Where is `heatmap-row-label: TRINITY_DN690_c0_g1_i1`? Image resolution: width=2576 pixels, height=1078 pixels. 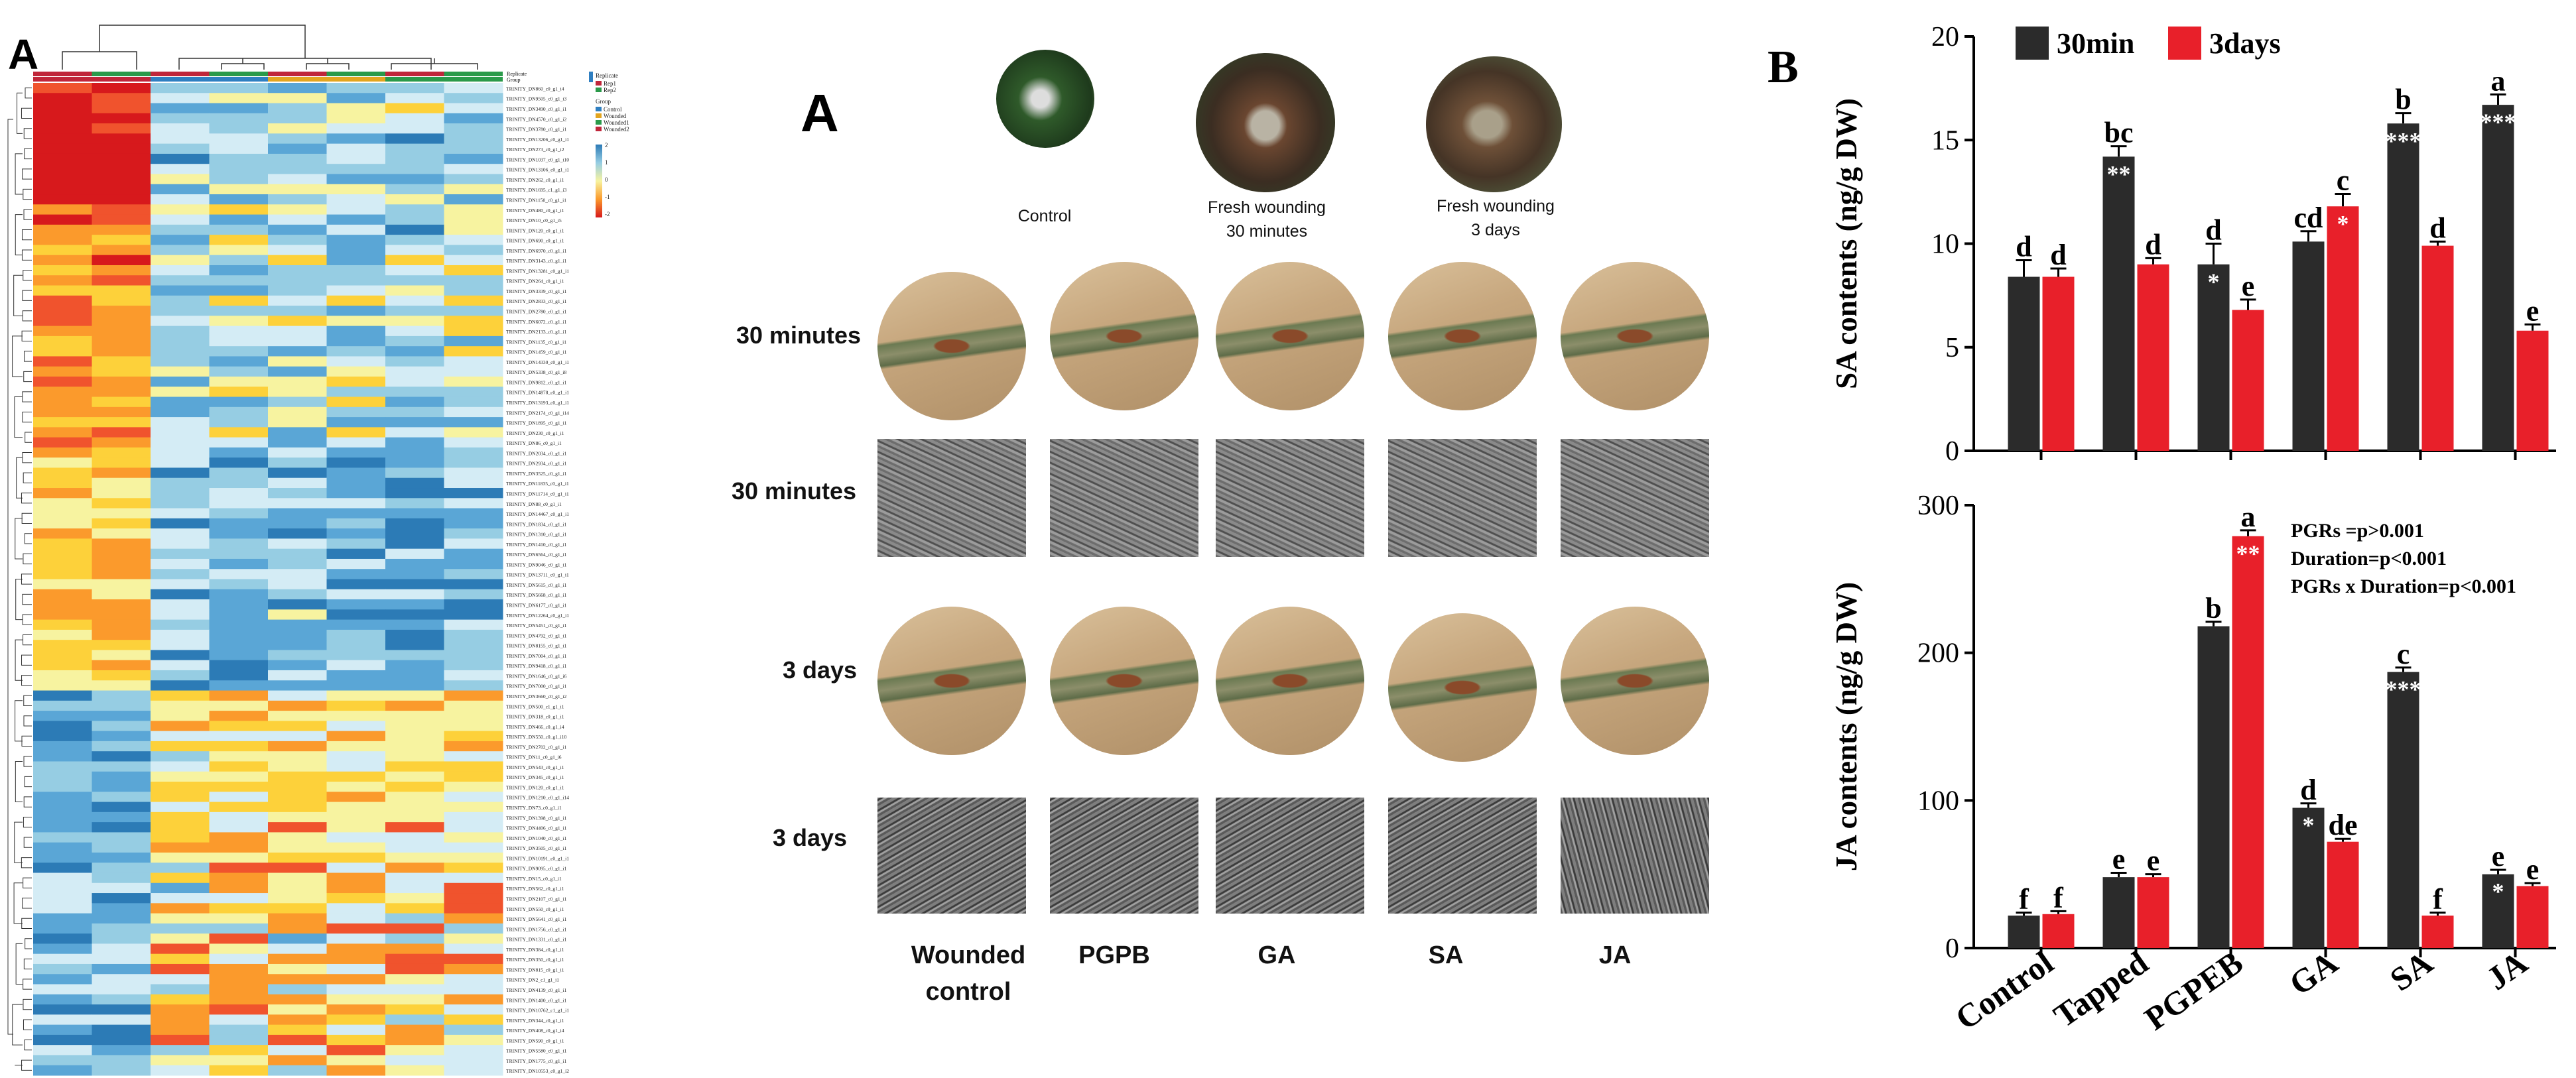 heatmap-row-label: TRINITY_DN690_c0_g1_i1 is located at coordinates (535, 241).